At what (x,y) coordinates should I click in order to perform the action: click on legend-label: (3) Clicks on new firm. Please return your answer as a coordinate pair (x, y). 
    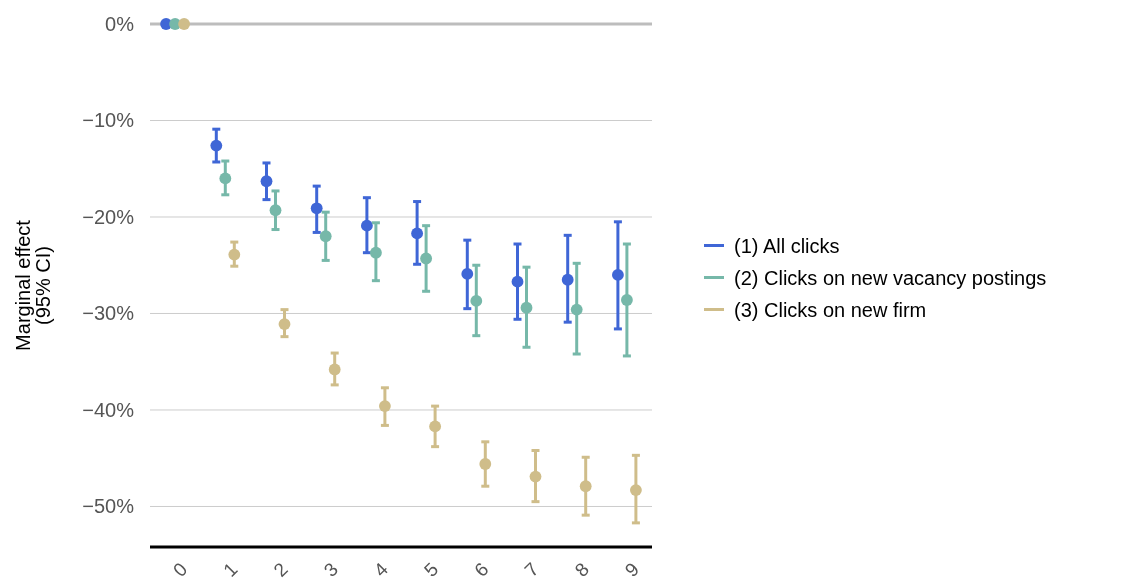
    Looking at the image, I should click on (830, 309).